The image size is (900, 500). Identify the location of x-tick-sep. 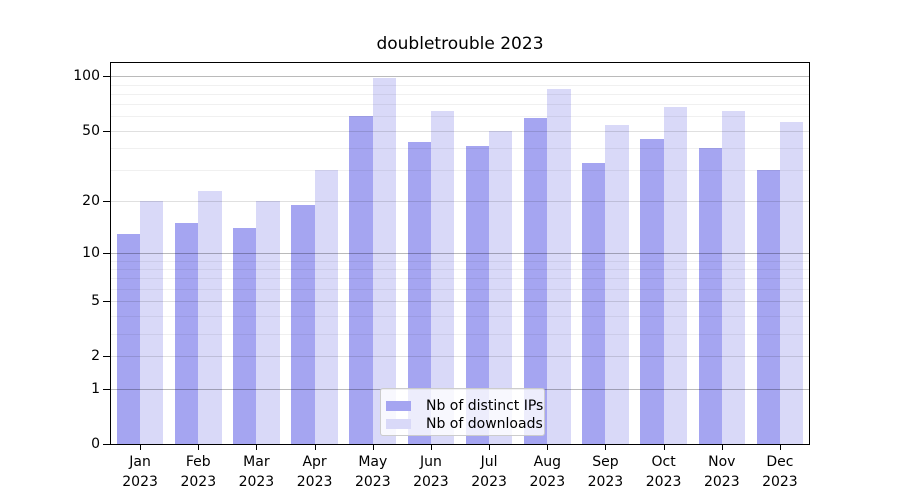
(606, 447).